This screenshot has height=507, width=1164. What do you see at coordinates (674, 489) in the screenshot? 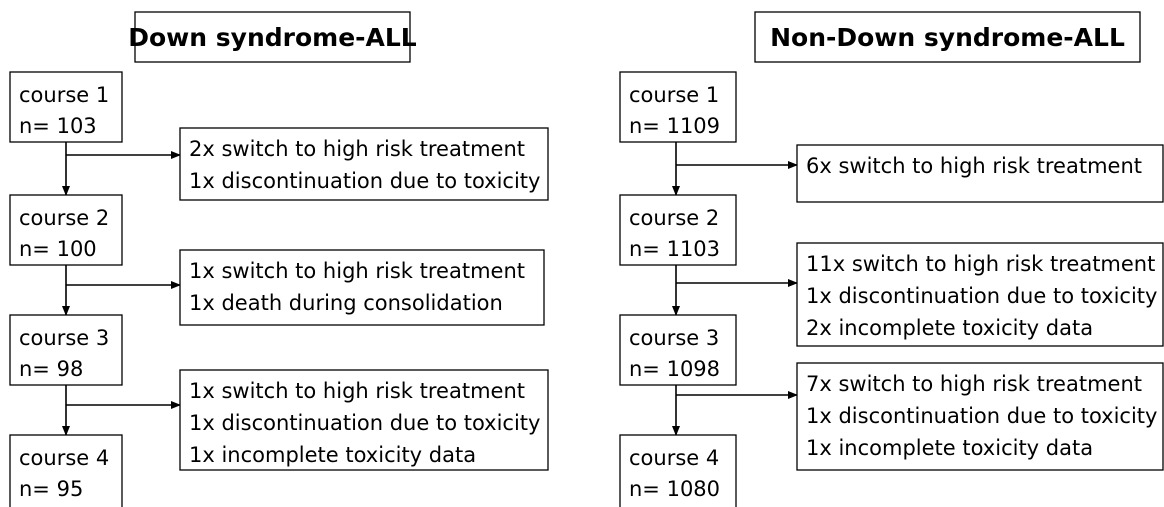
I see `course-n: n= 1080` at bounding box center [674, 489].